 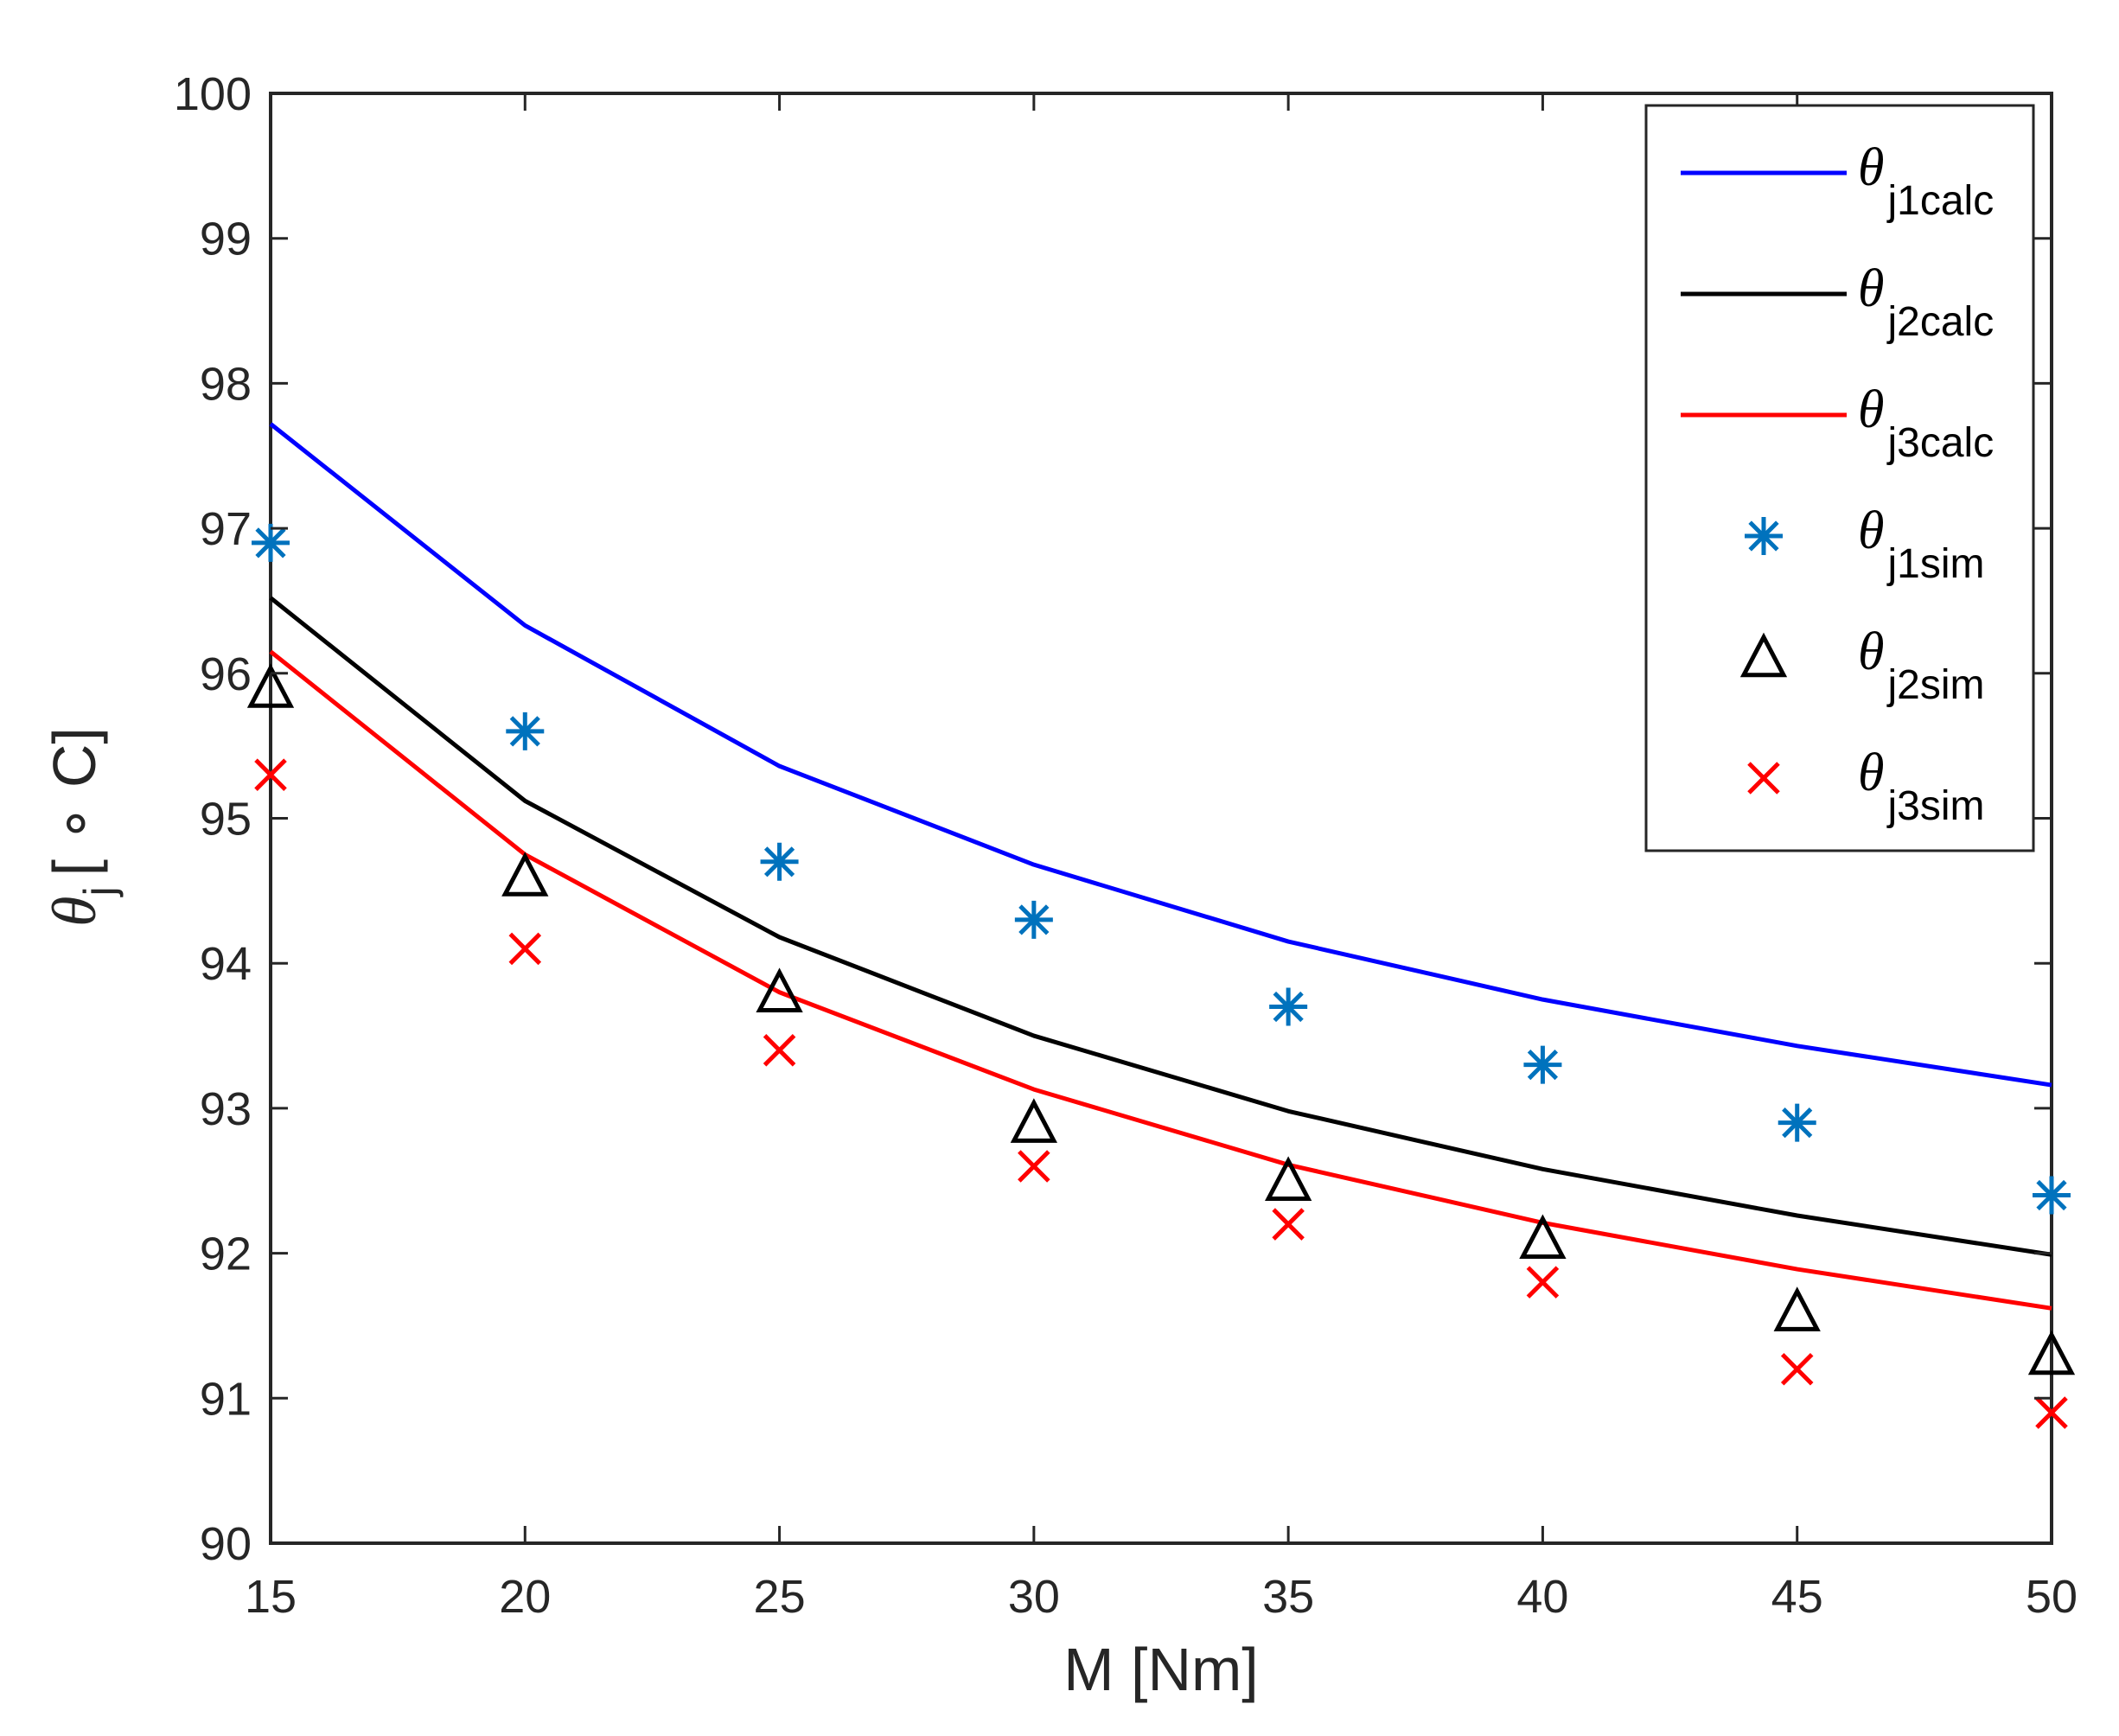 I want to click on y-tick-label: 99, so click(x=226, y=239).